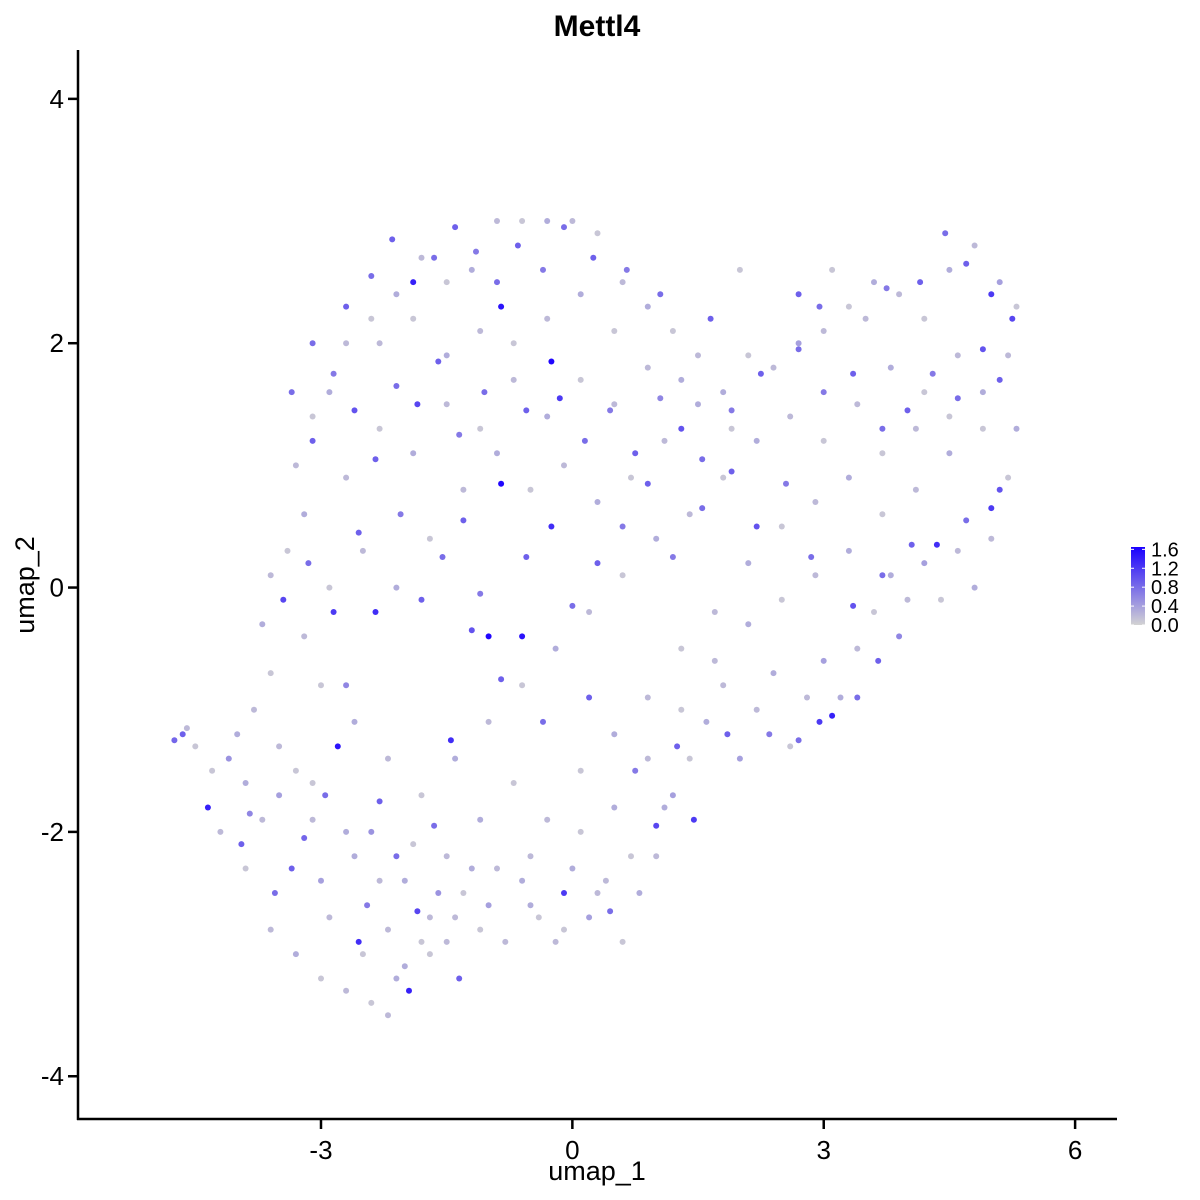  I want to click on y-tick-label: 0, so click(57, 588).